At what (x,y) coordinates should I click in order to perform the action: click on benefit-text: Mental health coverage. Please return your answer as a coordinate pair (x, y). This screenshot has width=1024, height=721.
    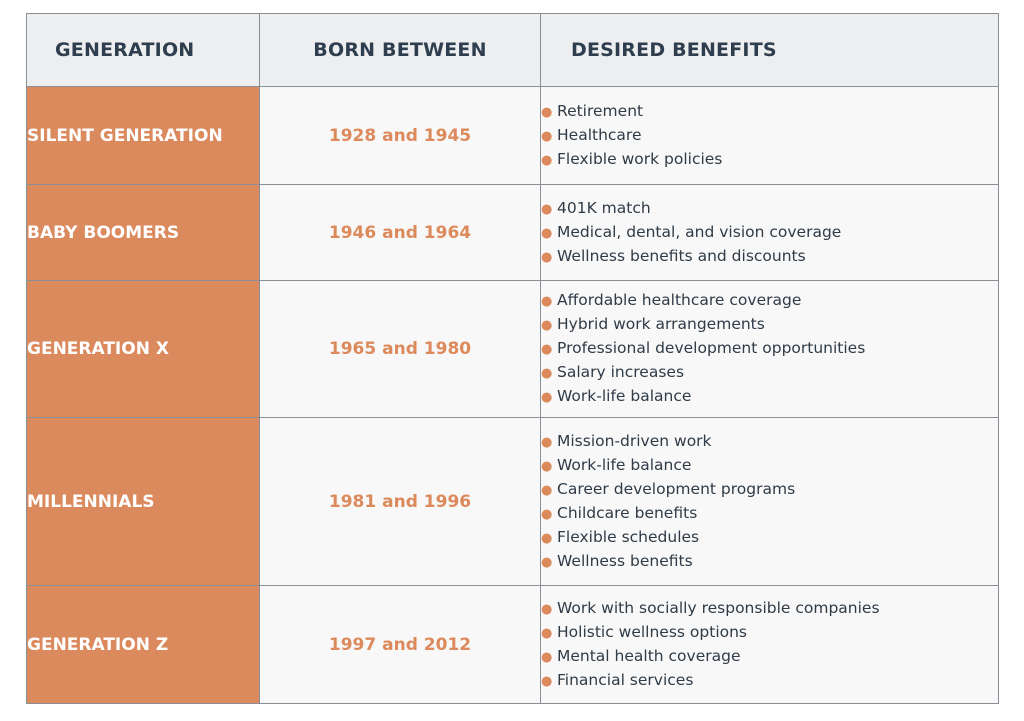
    Looking at the image, I should click on (649, 655).